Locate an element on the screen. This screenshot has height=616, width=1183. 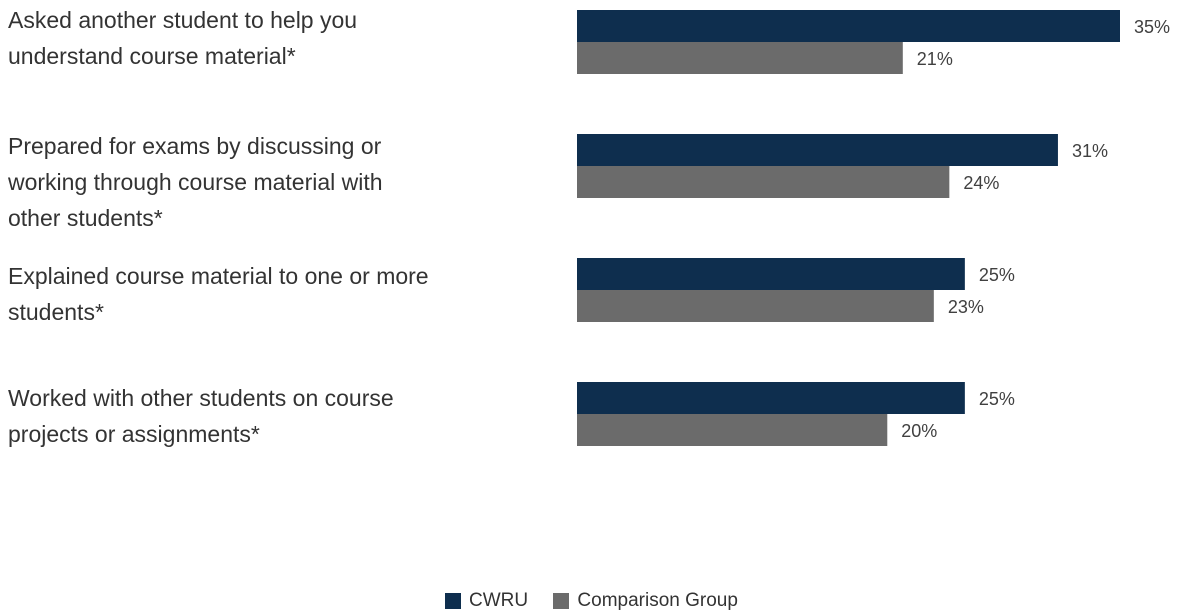
data-label: 35% is located at coordinates (1152, 27).